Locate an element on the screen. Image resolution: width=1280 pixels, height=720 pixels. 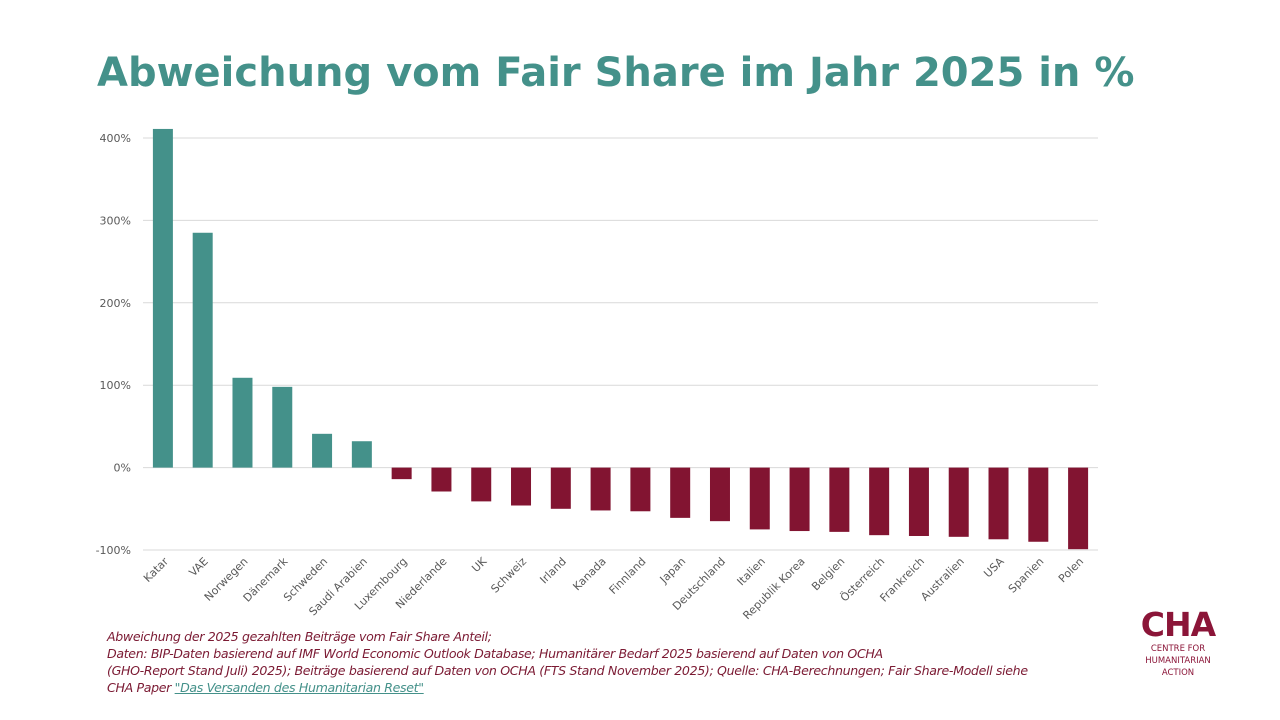
cha-logo: CHA CENTRE FOR HUMANITARIAN ACTION is located at coordinates (1178, 642).